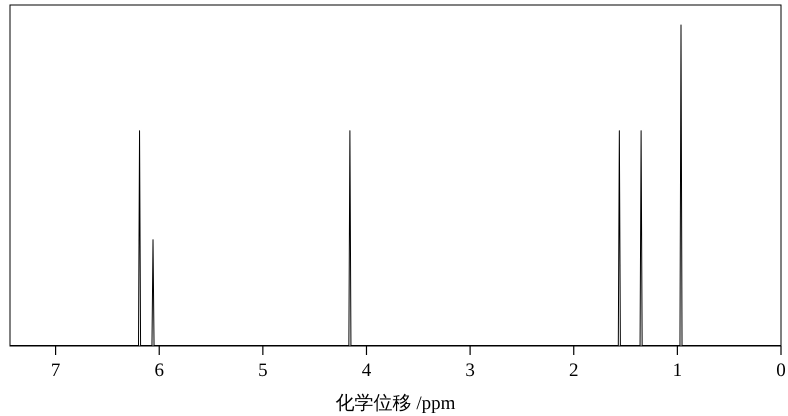 This screenshot has width=788, height=416. I want to click on x-axis-title: 化学位移 /ppm, so click(396, 403).